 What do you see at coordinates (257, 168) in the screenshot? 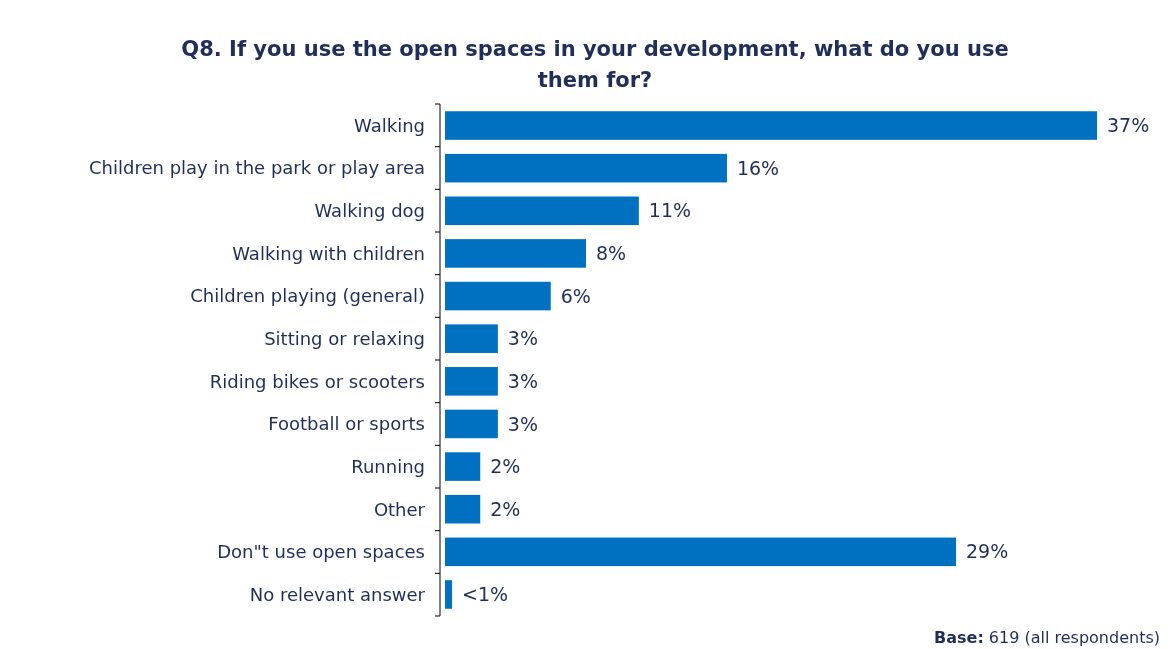
I see `y-tick-label: Children play in the park or play area` at bounding box center [257, 168].